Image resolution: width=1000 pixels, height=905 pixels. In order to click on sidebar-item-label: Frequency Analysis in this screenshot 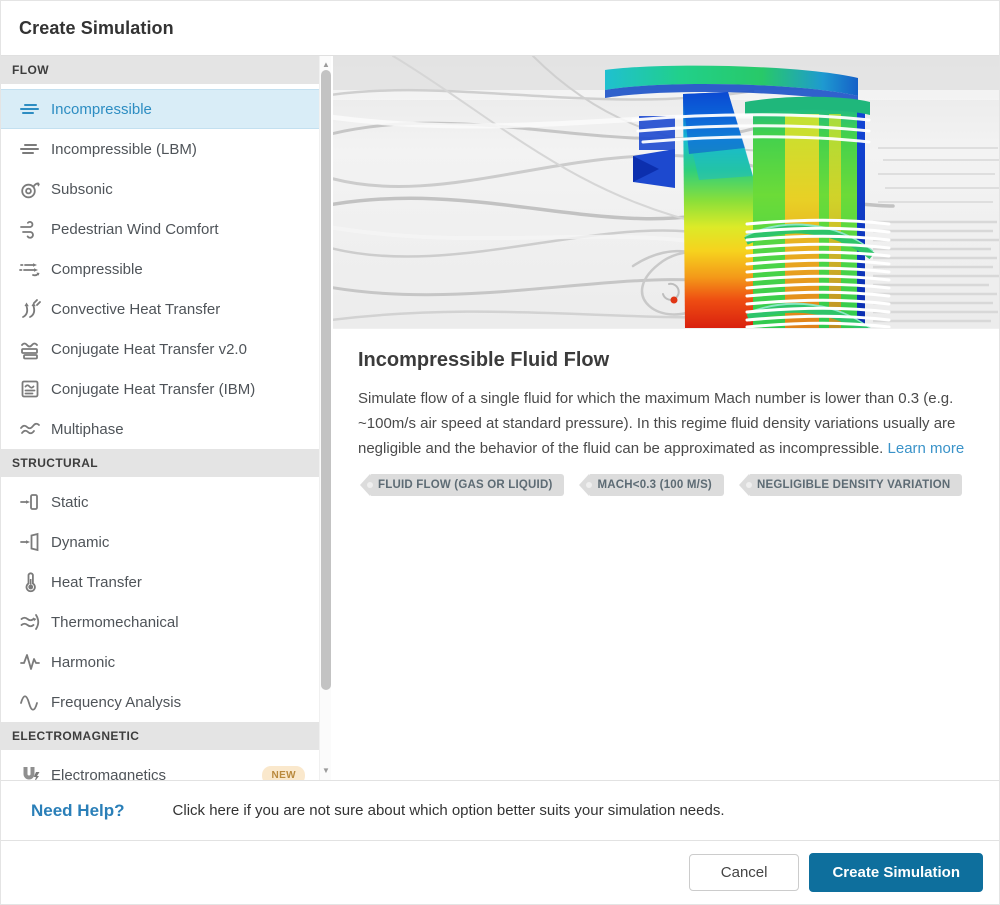, I will do `click(116, 702)`.